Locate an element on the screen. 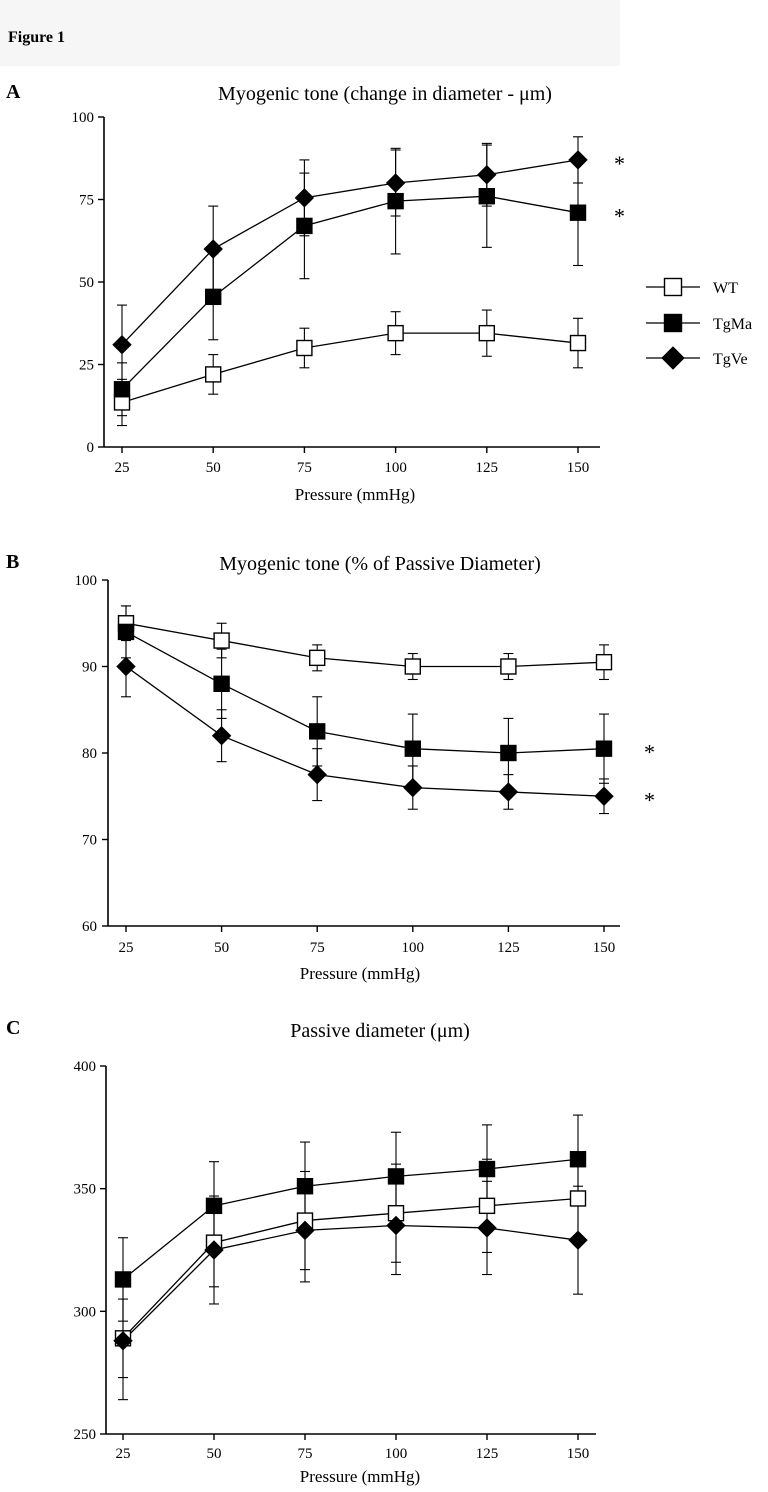 This screenshot has height=1492, width=768. panel-letter-b: B is located at coordinates (12, 562).